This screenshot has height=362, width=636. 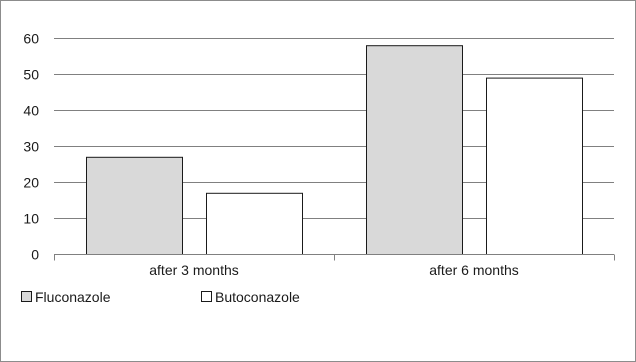 What do you see at coordinates (474, 270) in the screenshot?
I see `x-category-label: after 6 months` at bounding box center [474, 270].